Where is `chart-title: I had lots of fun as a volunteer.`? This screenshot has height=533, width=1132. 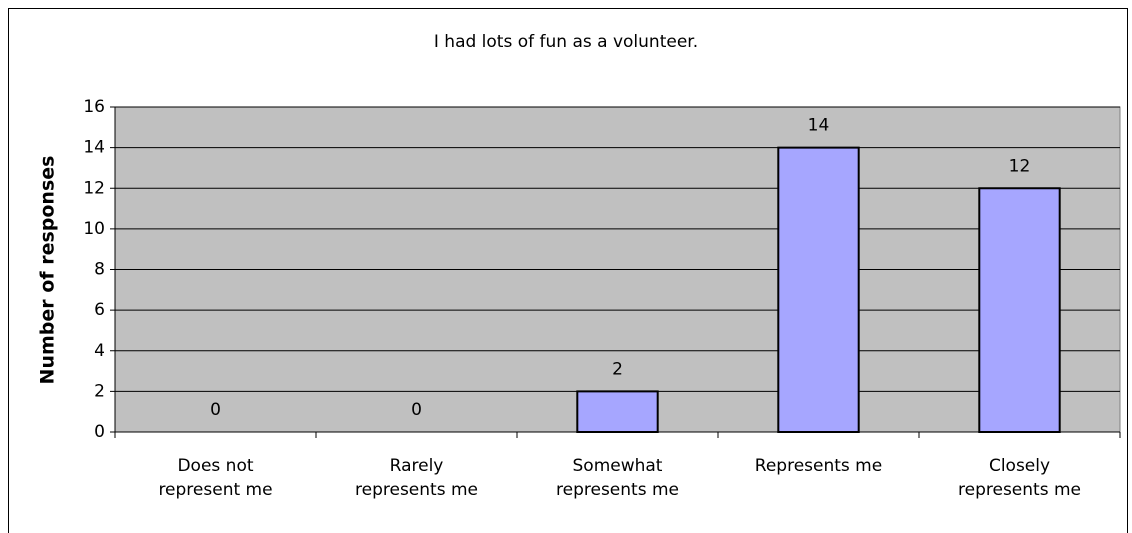
chart-title: I had lots of fun as a volunteer. is located at coordinates (566, 42).